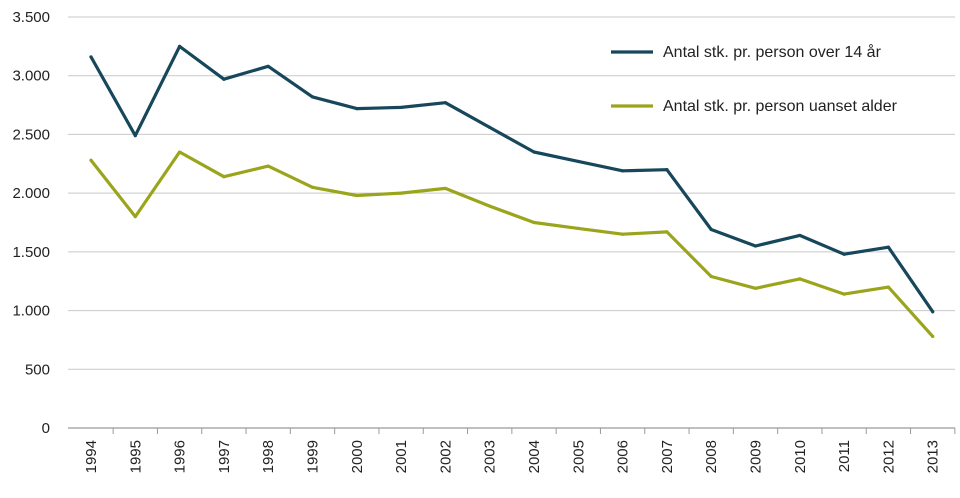  Describe the element at coordinates (780, 106) in the screenshot. I see `legend-label: Antal stk. pr. person uanset alder` at that location.